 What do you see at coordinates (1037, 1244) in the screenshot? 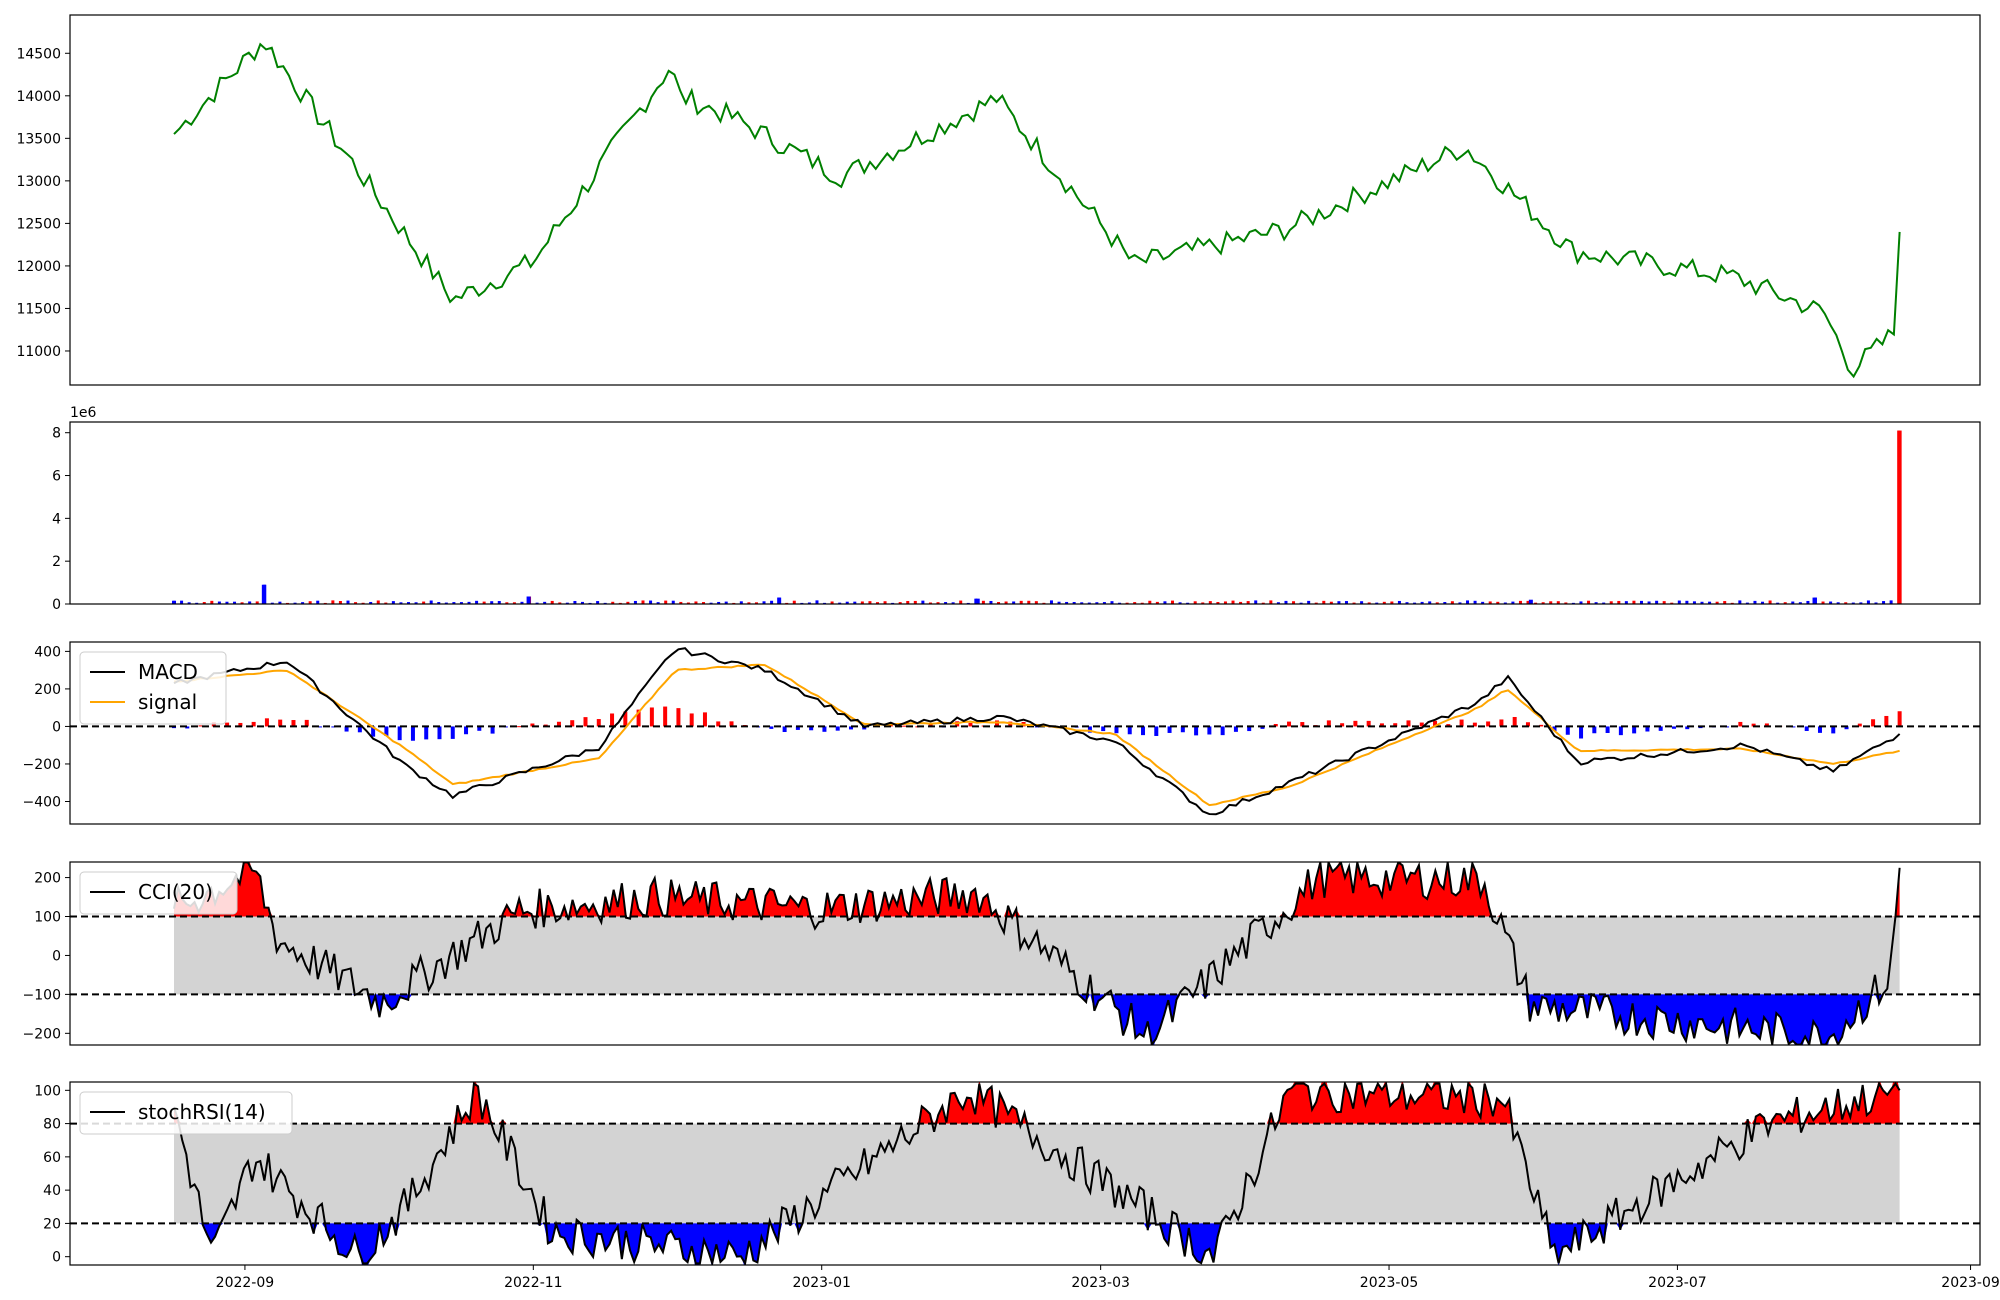
I see `oversold-fill` at bounding box center [1037, 1244].